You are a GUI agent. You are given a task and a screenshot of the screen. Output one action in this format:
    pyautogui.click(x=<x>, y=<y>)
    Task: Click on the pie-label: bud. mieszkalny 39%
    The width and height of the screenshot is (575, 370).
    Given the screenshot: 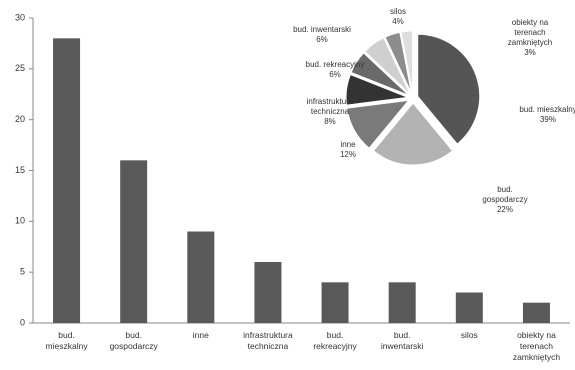 What is the action you would take?
    pyautogui.click(x=546, y=115)
    